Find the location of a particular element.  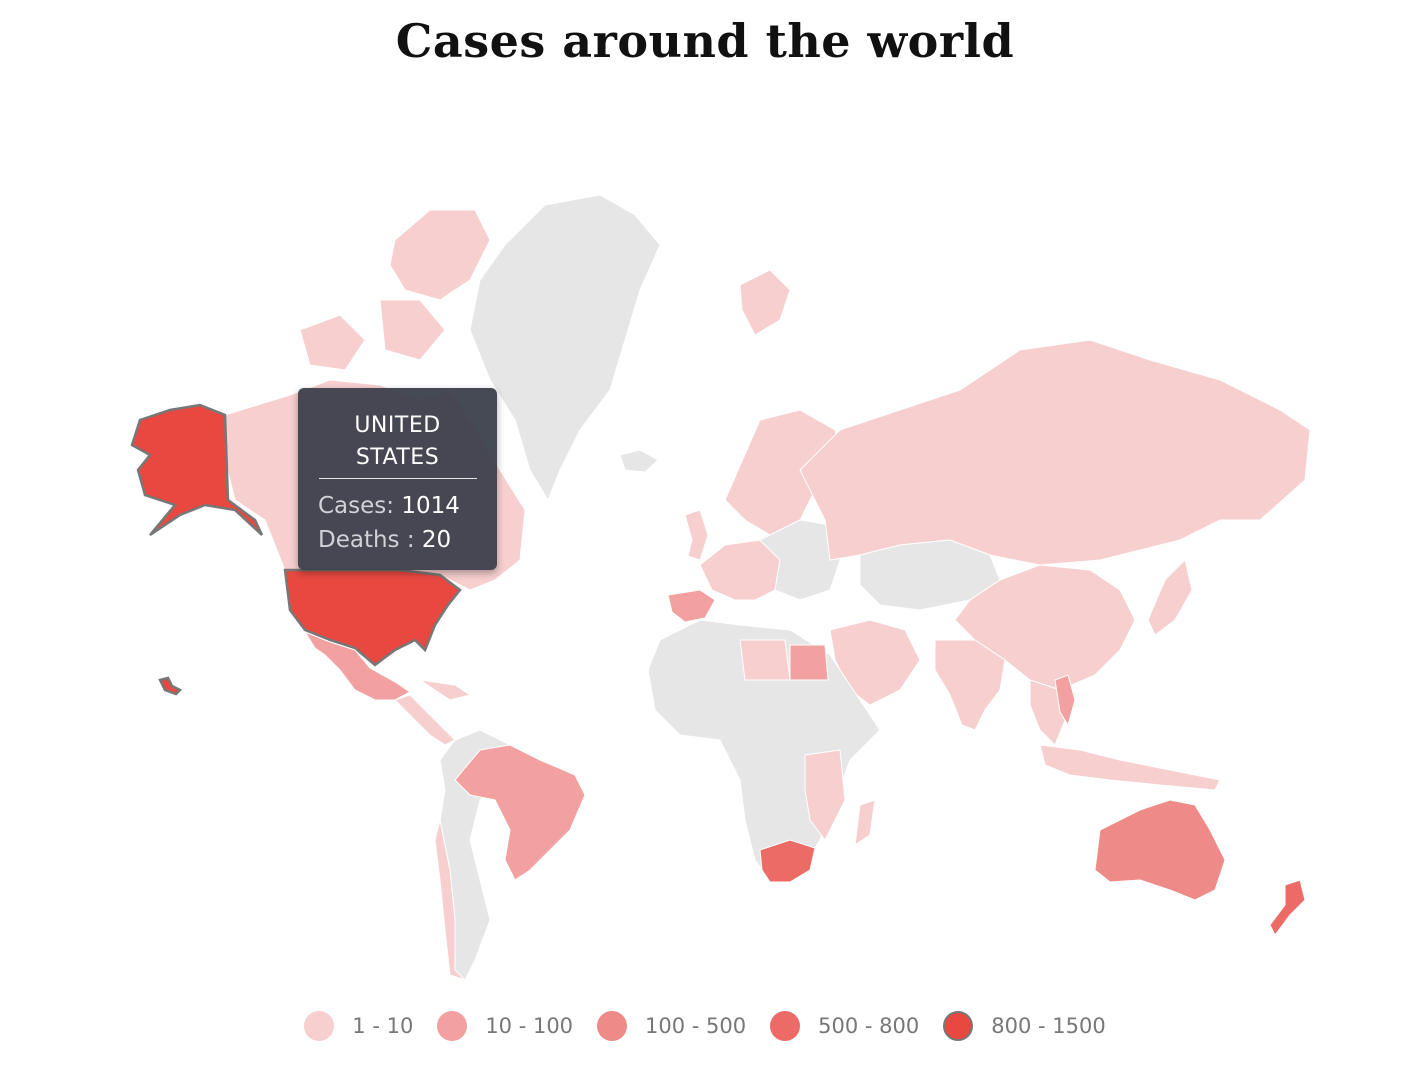

region-brazil is located at coordinates (520, 812).